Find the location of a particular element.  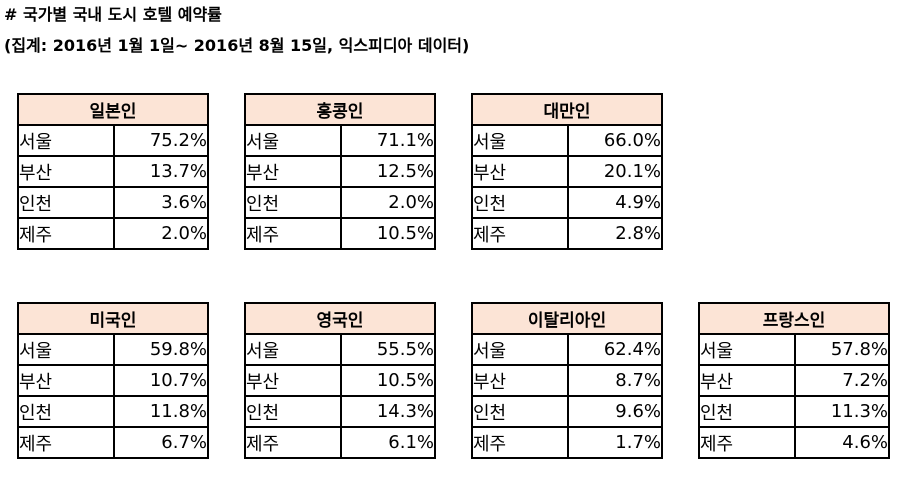

table-row: 인천 14.3% is located at coordinates (340, 411).